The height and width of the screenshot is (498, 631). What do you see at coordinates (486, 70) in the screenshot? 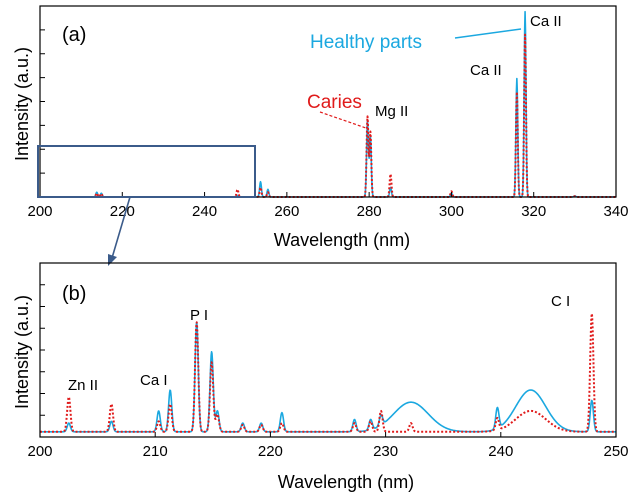
I see `annotation-ca-ii-316: Ca II` at bounding box center [486, 70].